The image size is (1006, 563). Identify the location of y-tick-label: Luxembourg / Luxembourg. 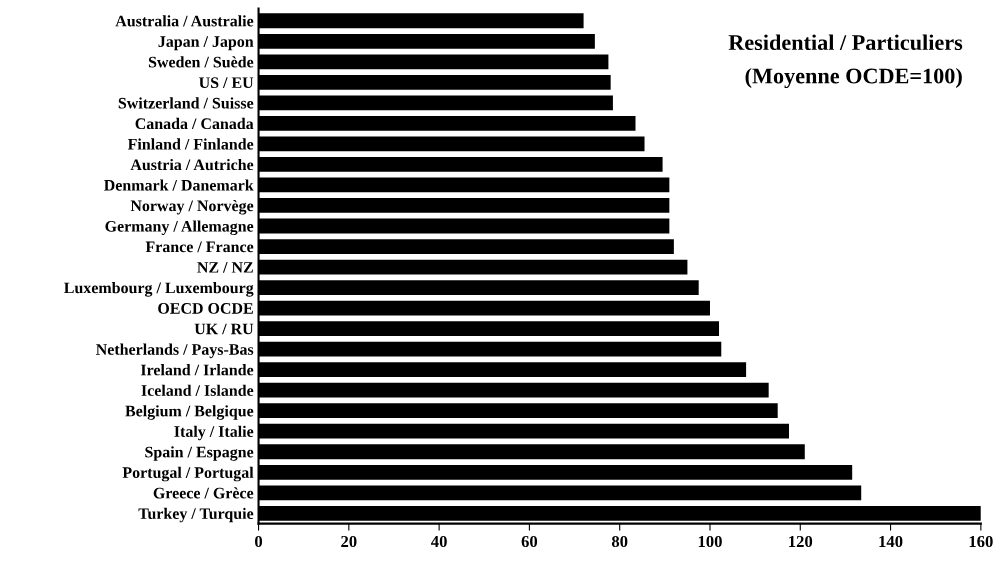
(159, 289).